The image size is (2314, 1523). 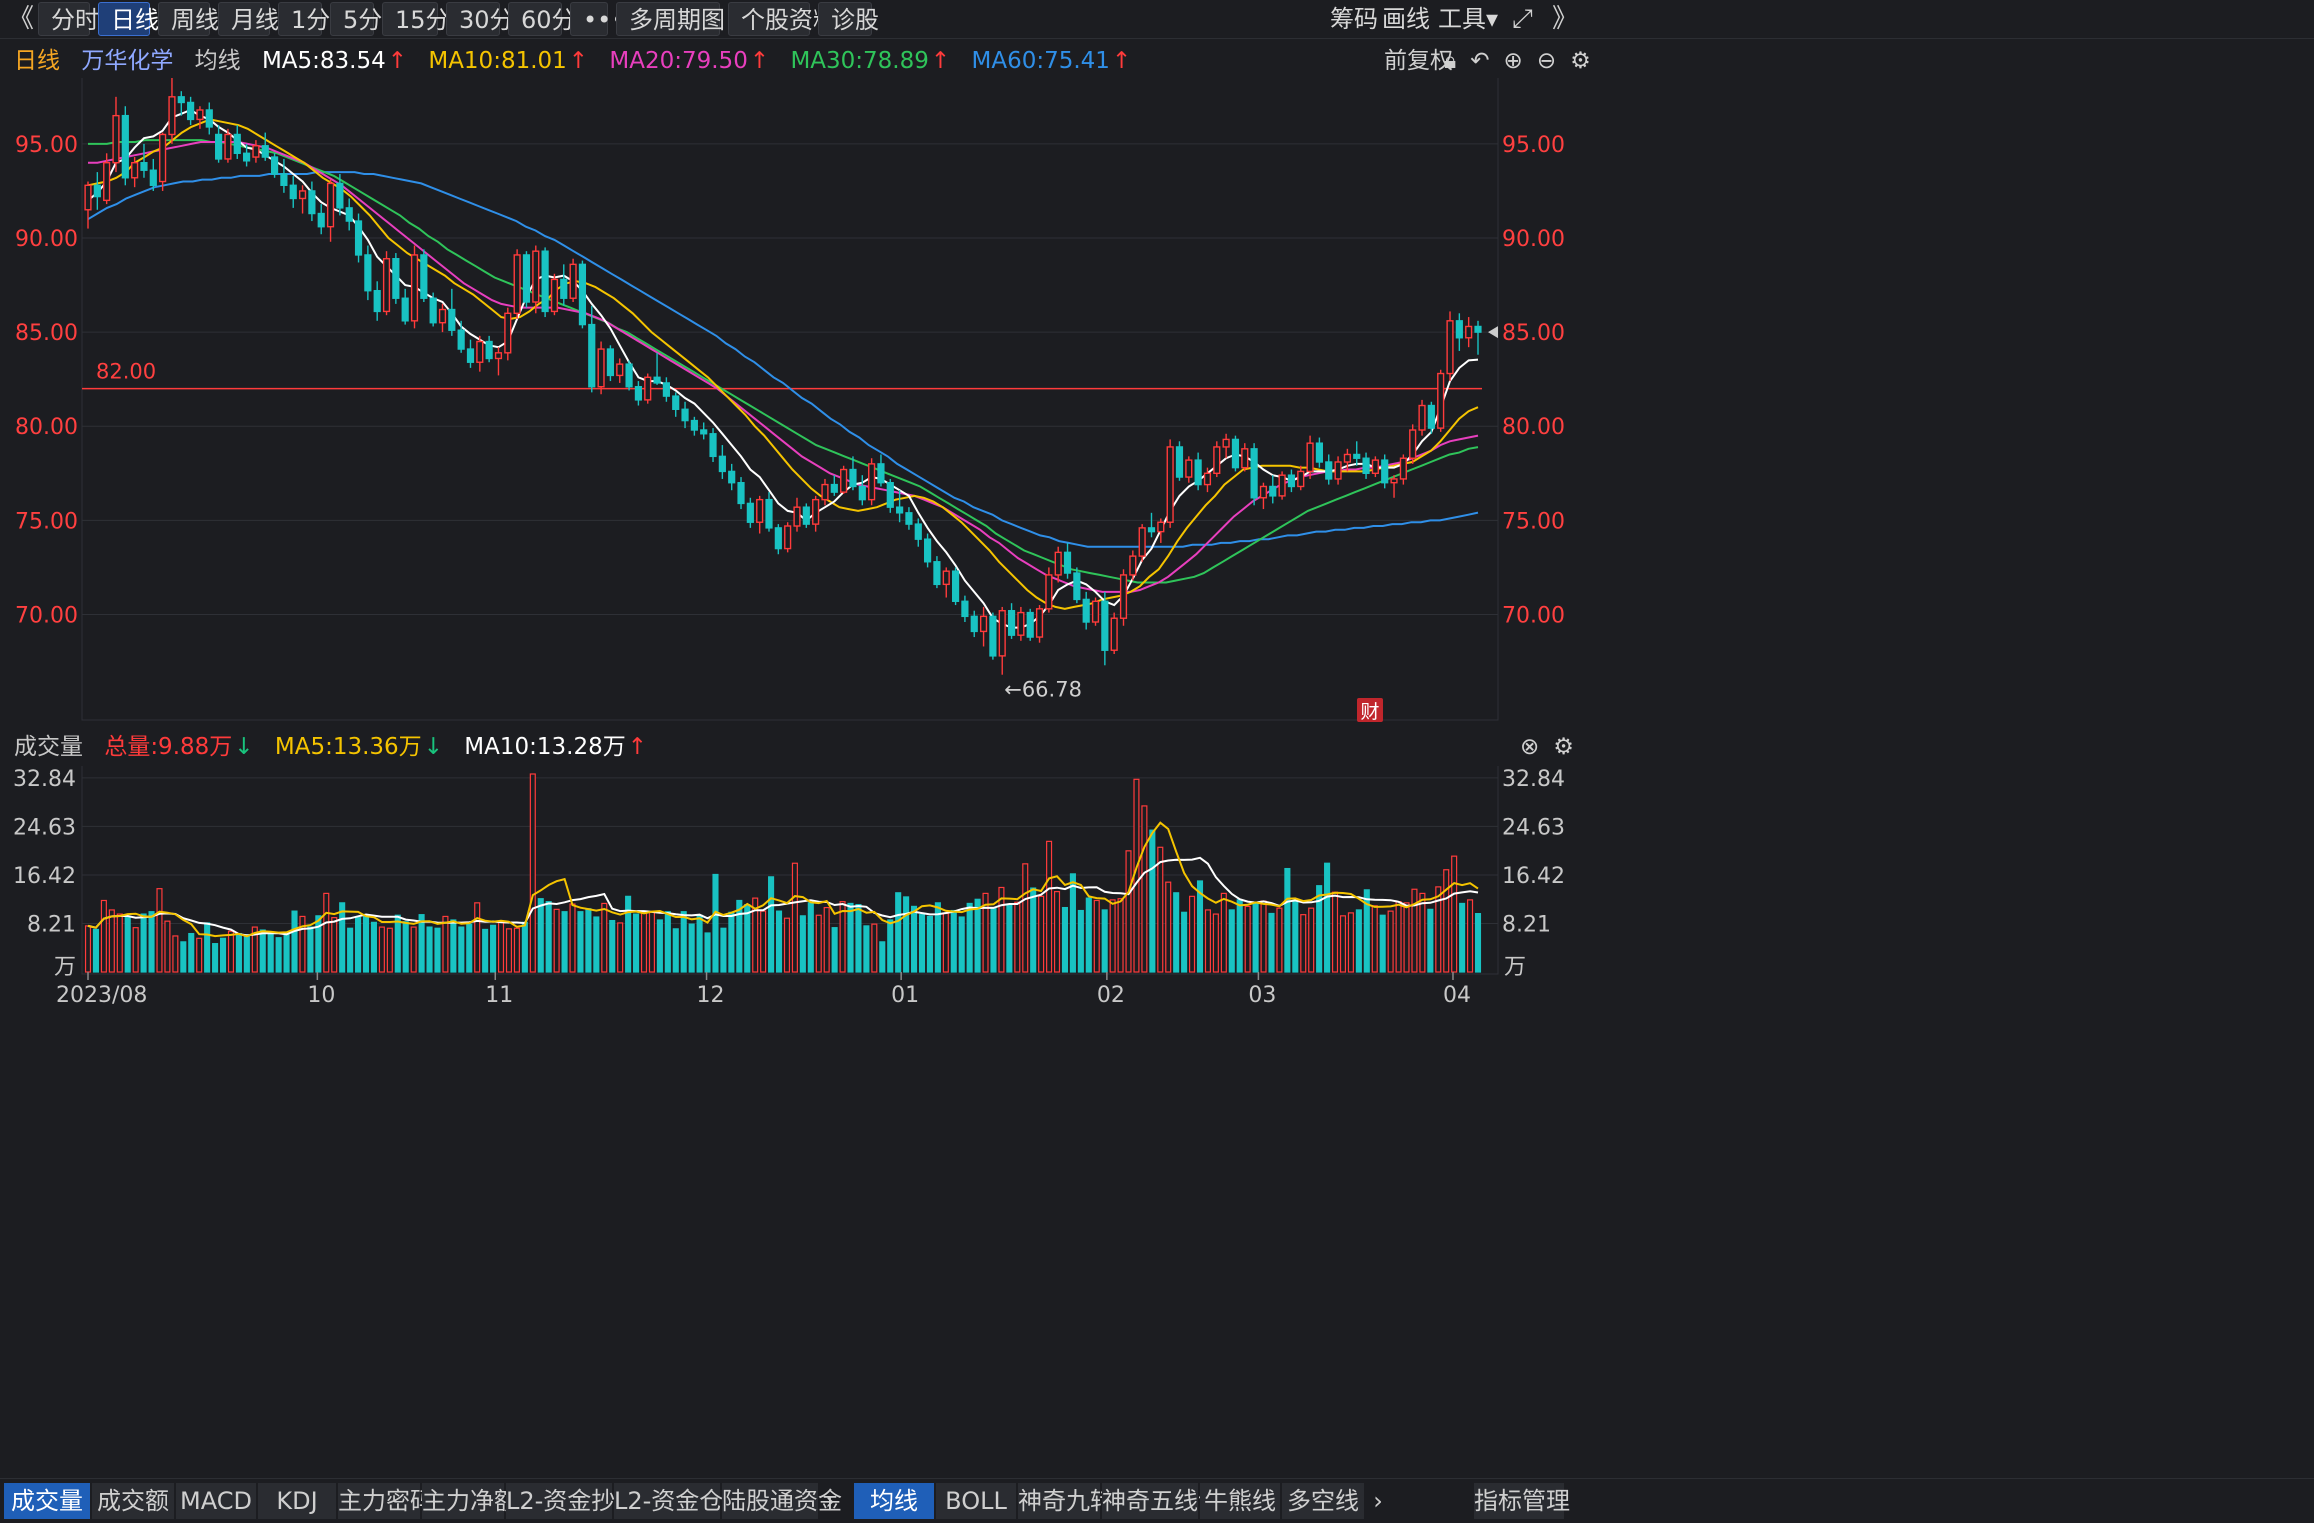 What do you see at coordinates (480, 19) in the screenshot?
I see `tab-30min: 30分` at bounding box center [480, 19].